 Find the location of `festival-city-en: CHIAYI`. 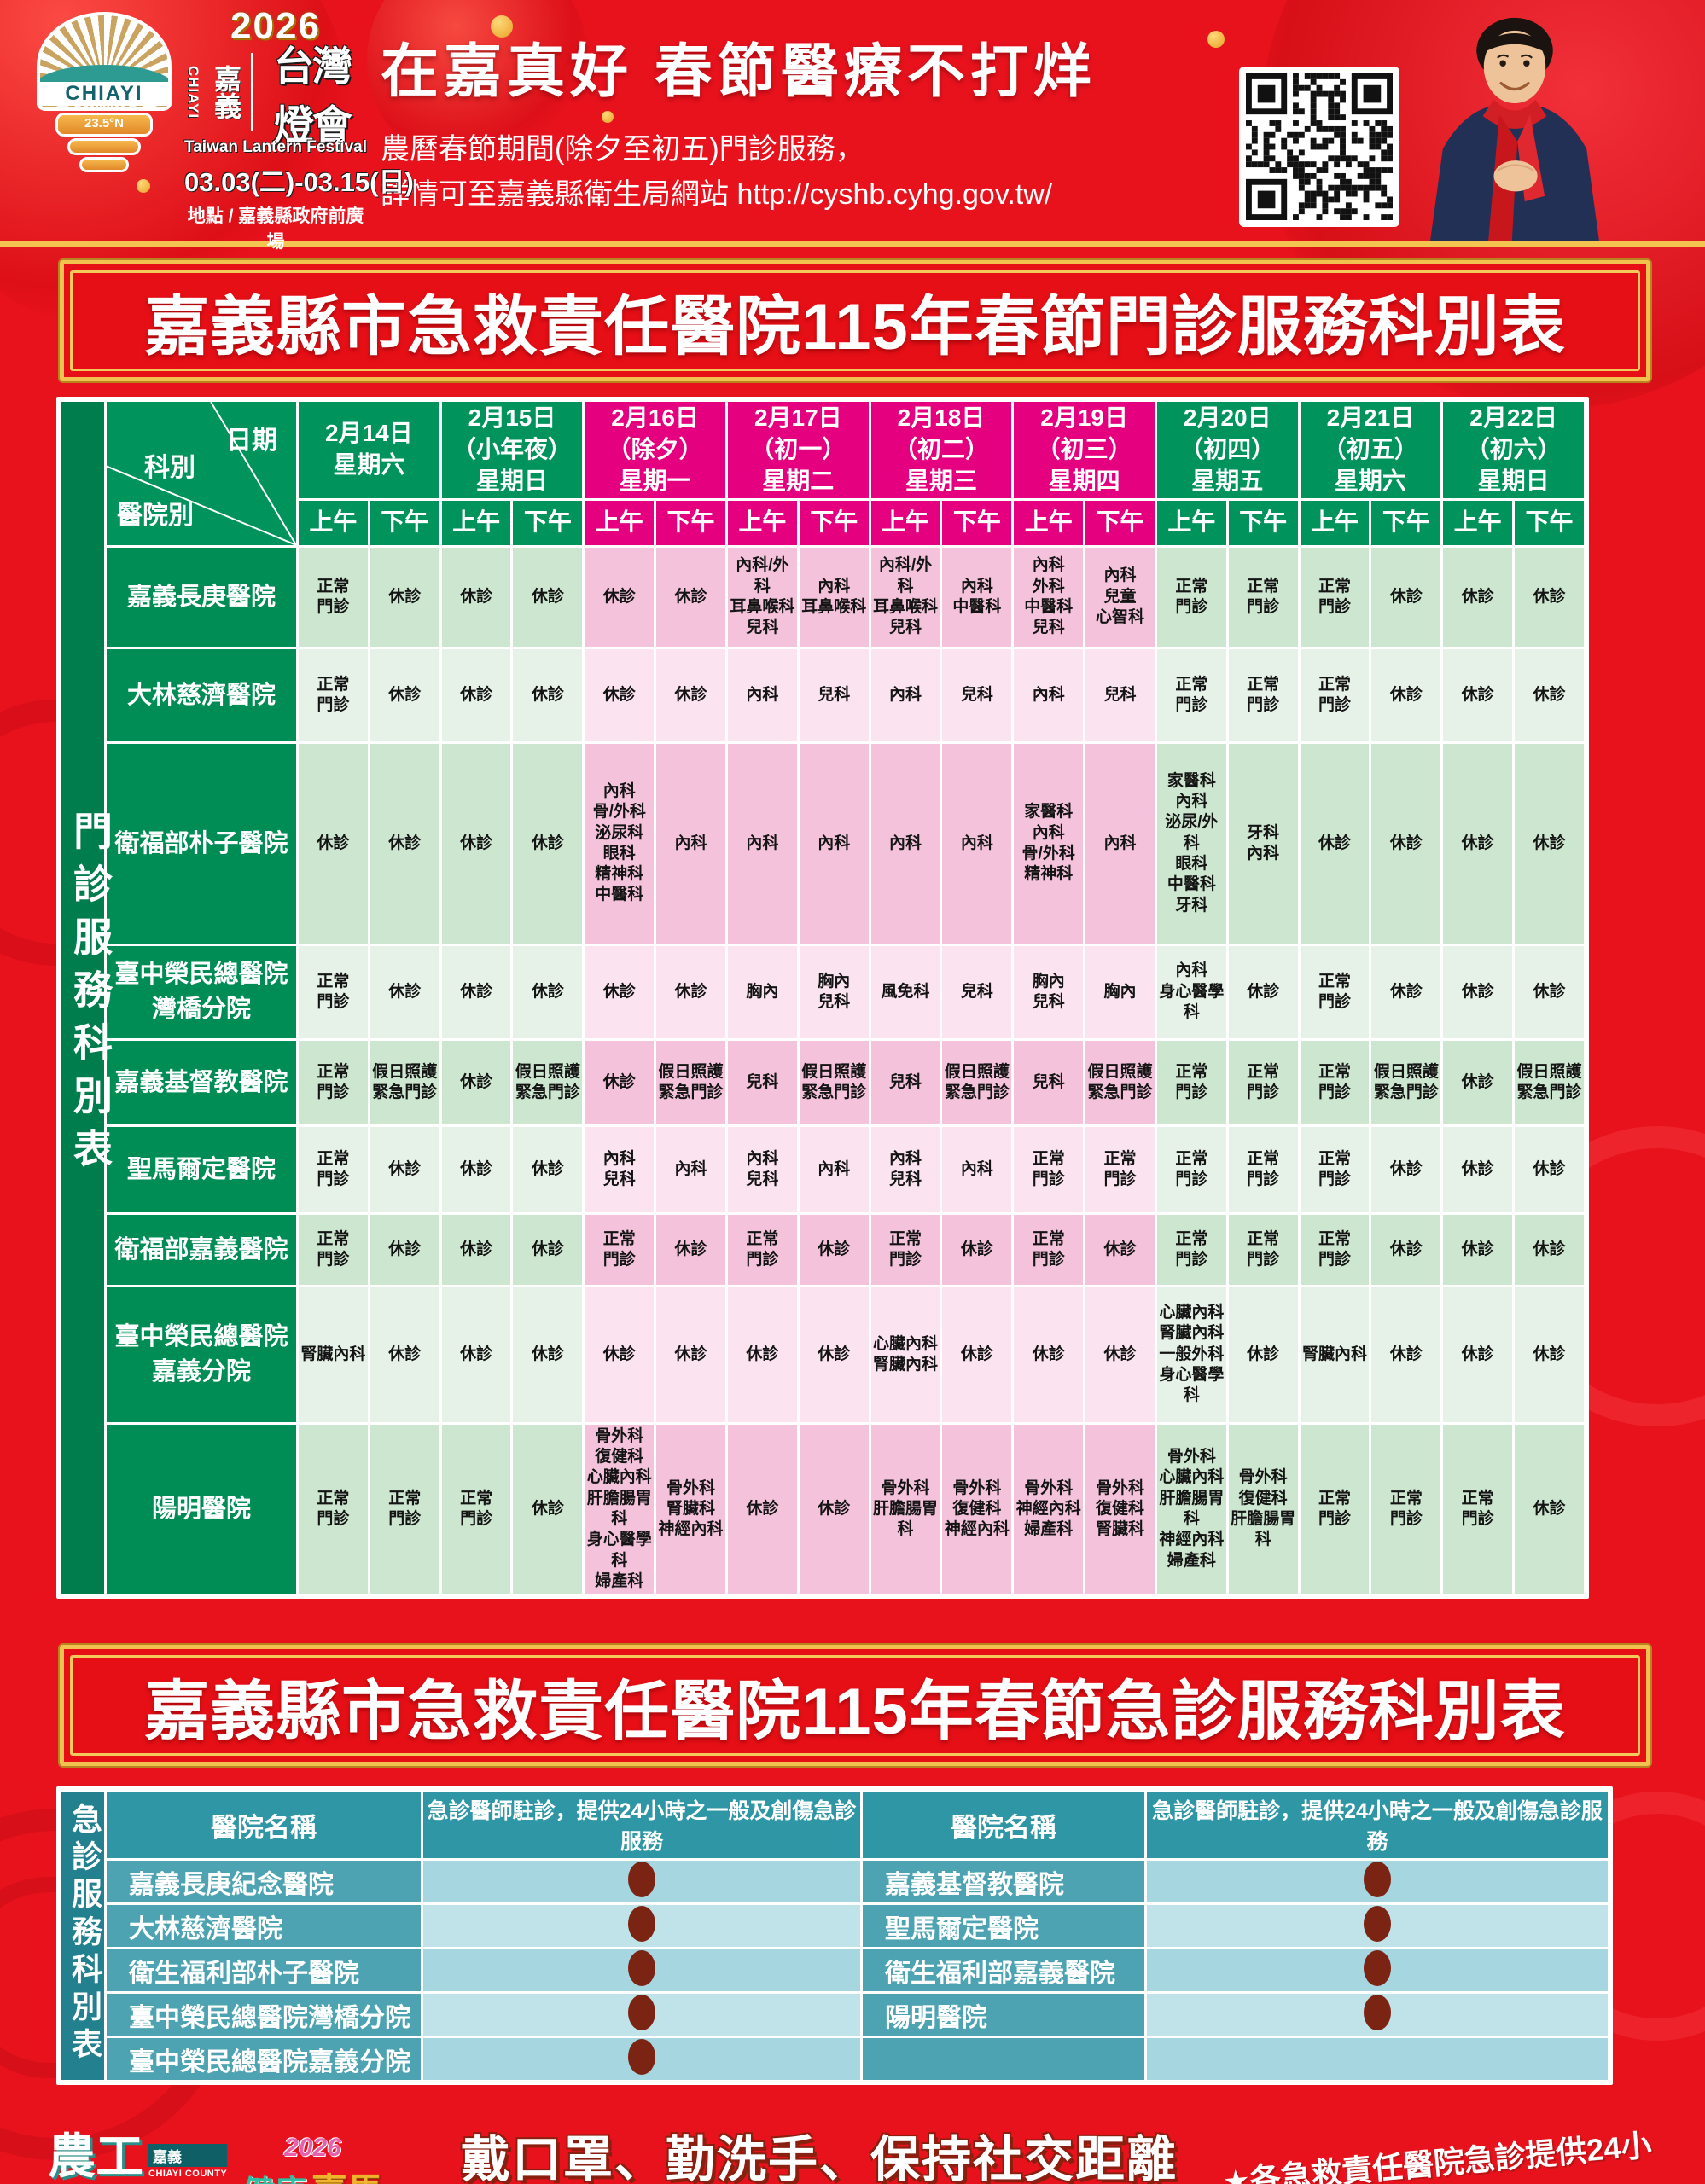

festival-city-en: CHIAYI is located at coordinates (193, 92).